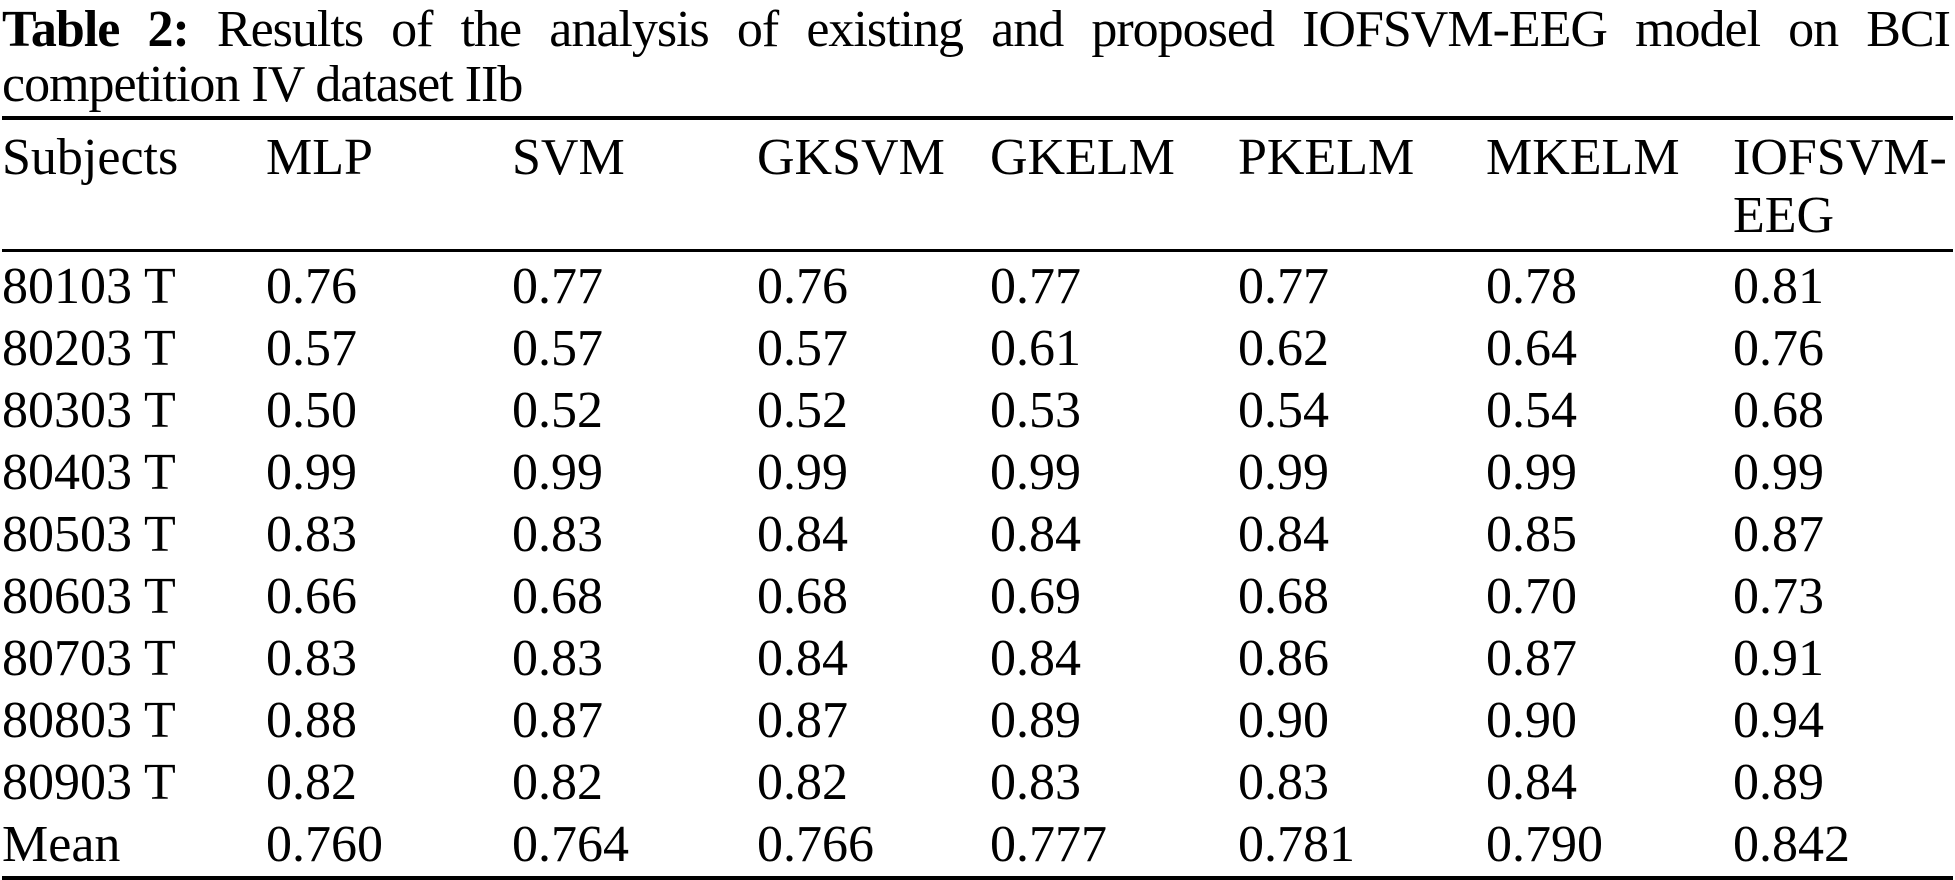 The image size is (1955, 880). What do you see at coordinates (324, 844) in the screenshot?
I see `cell-value: 0.760` at bounding box center [324, 844].